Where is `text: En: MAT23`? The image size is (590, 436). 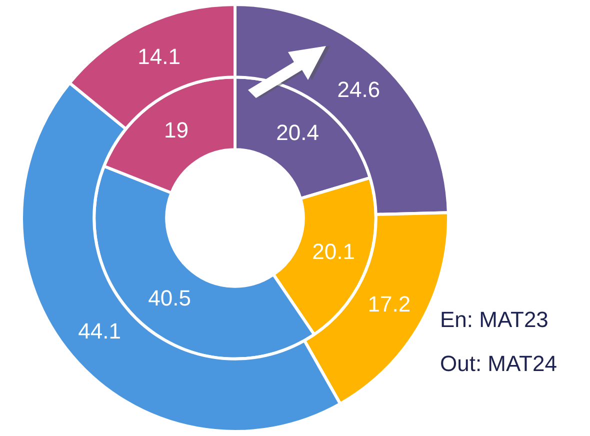
text: En: MAT23 is located at coordinates (495, 320).